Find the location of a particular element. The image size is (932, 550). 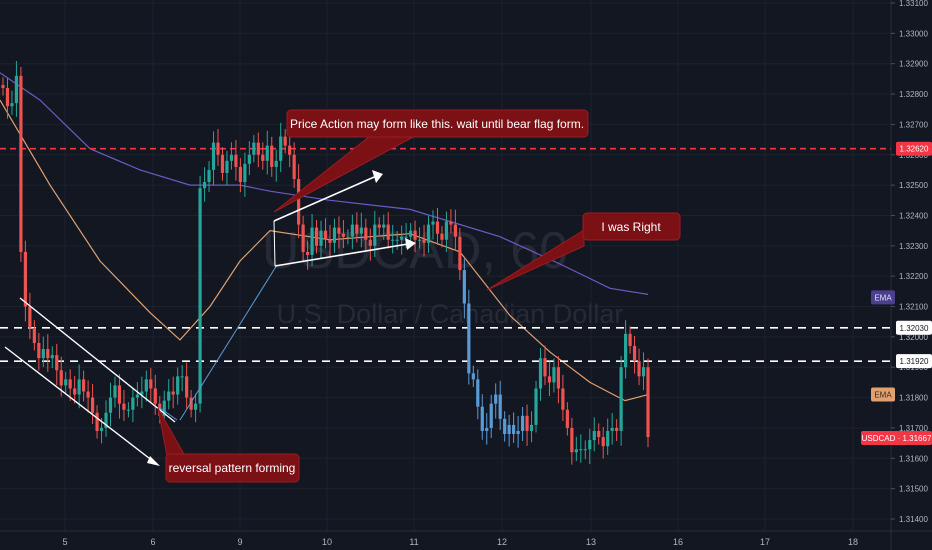

callout-i-was-right: I was Right is located at coordinates (583, 251).